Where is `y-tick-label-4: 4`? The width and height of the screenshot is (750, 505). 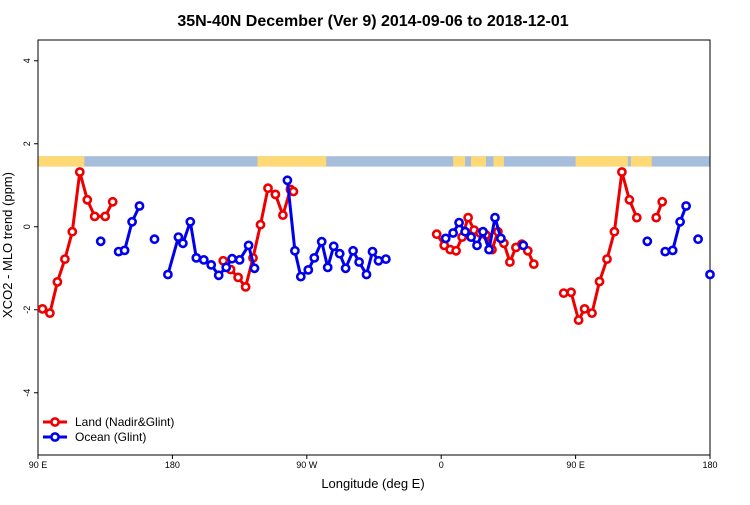
y-tick-label-4: 4 is located at coordinates (27, 60).